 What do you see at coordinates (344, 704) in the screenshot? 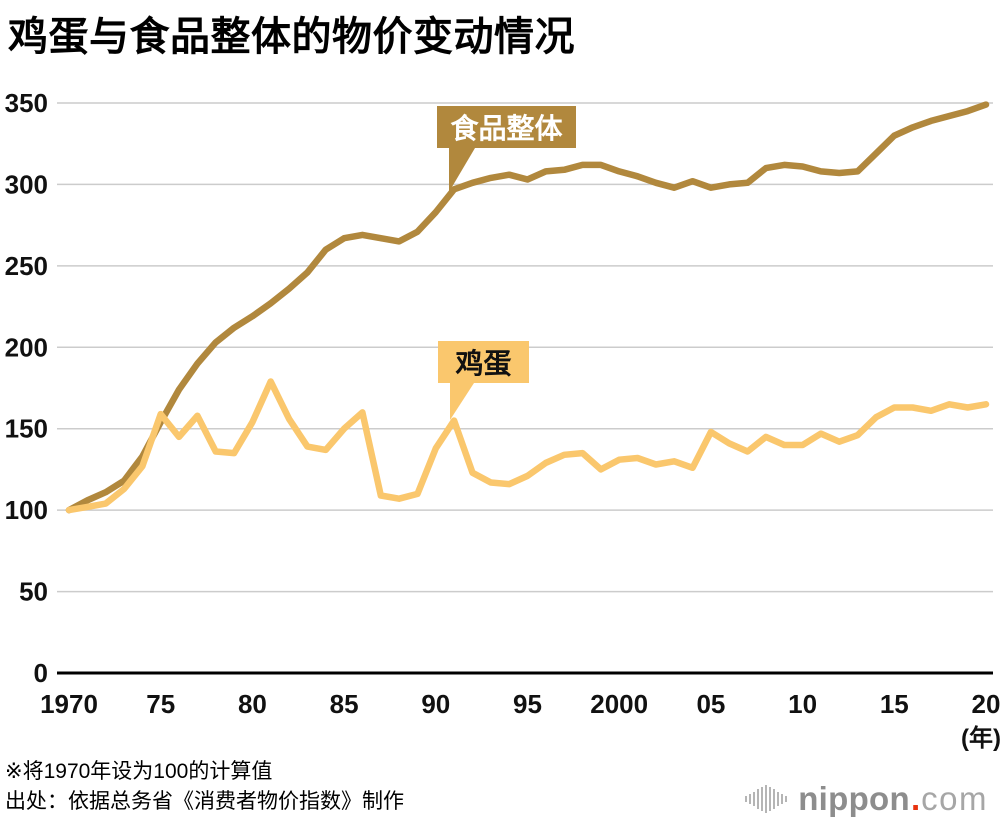
I see `x-tick-label-1985: 85` at bounding box center [344, 704].